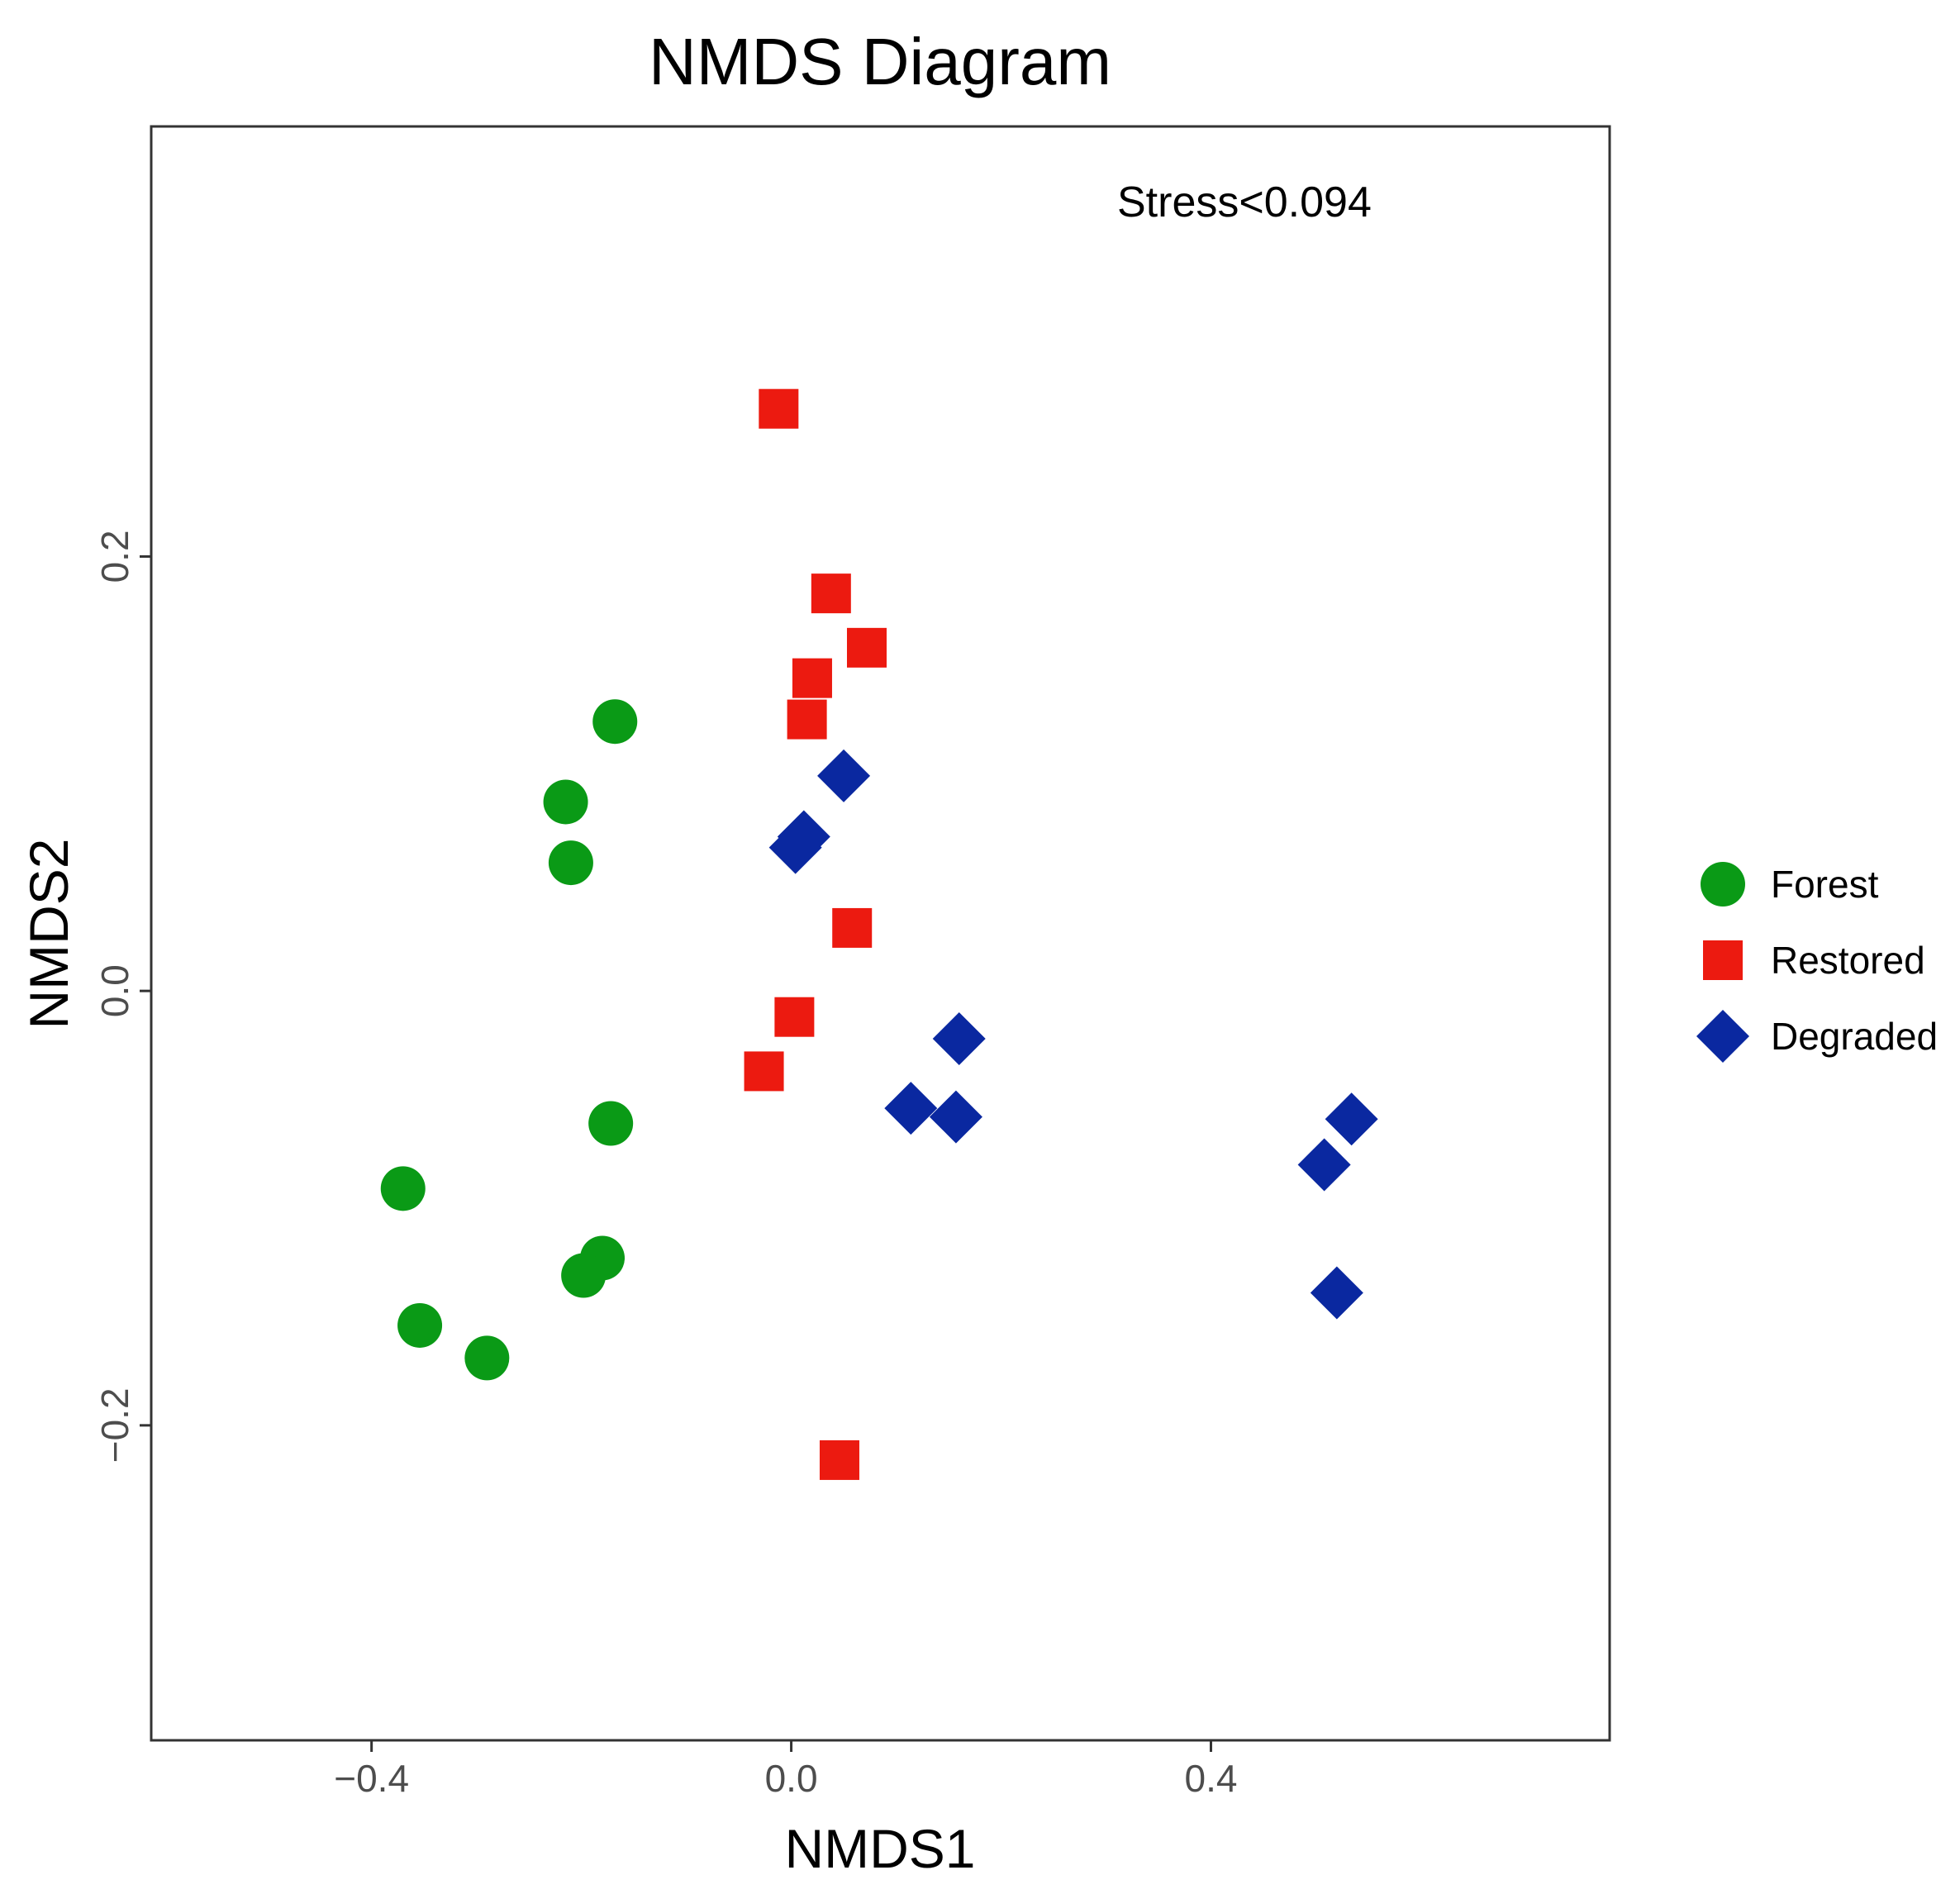  I want to click on y-tick-label: −0.2, so click(114, 1425).